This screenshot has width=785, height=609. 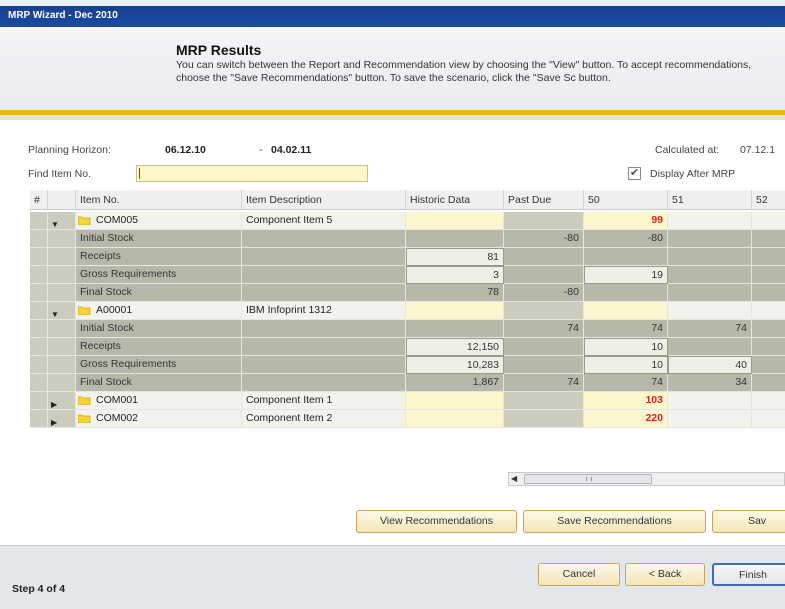 What do you see at coordinates (436, 521) in the screenshot?
I see `view-recommendations-button: View Recommendations` at bounding box center [436, 521].